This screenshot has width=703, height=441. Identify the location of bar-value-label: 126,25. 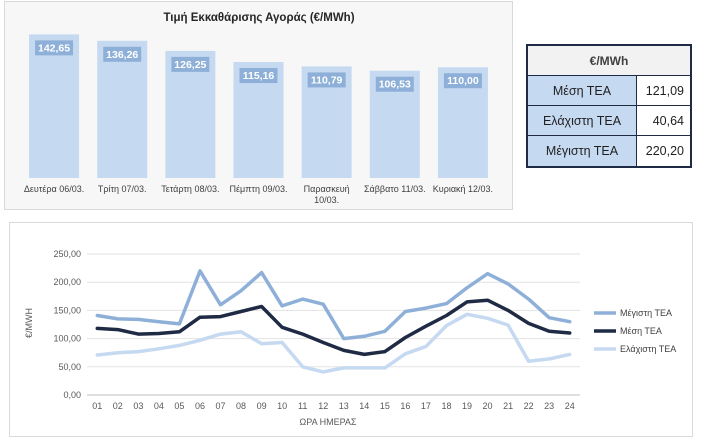
(190, 65).